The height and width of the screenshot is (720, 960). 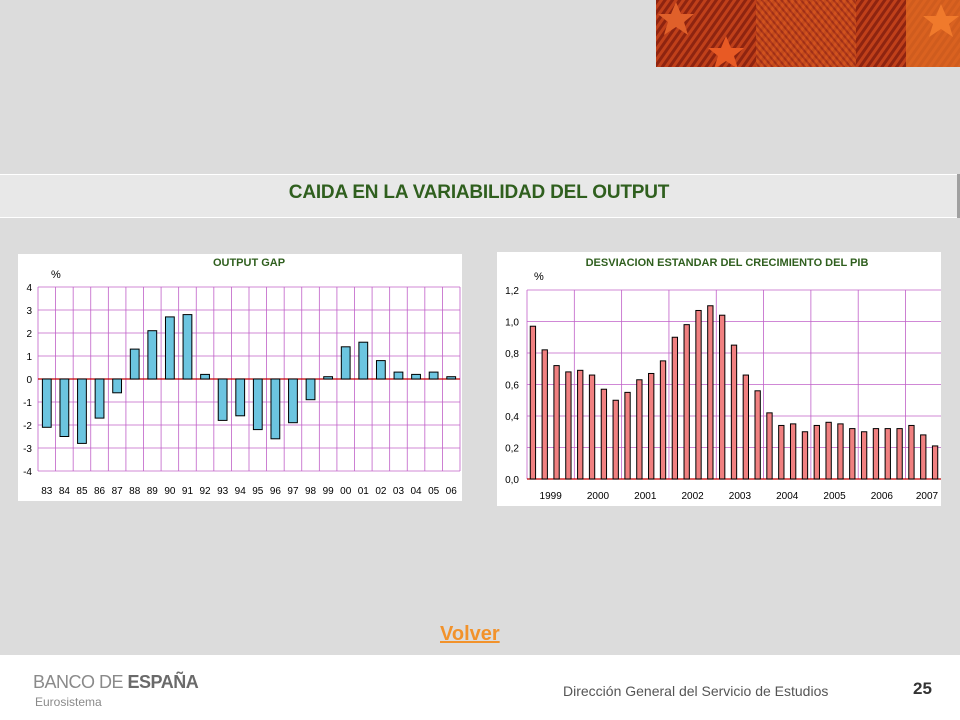 What do you see at coordinates (922, 688) in the screenshot?
I see `page-number: 25` at bounding box center [922, 688].